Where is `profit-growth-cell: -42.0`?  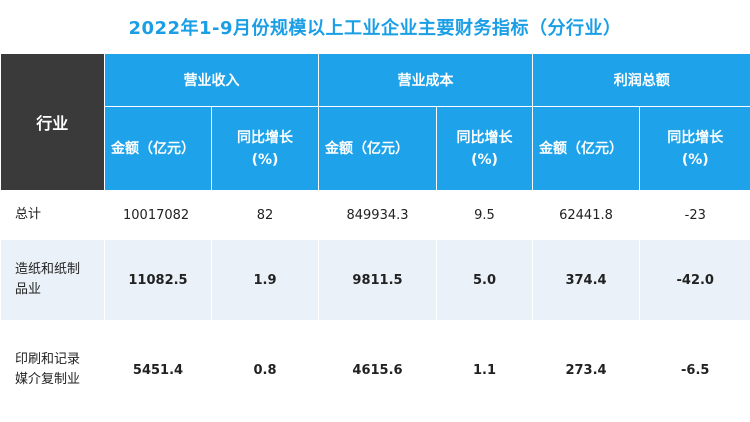 profit-growth-cell: -42.0 is located at coordinates (694, 280).